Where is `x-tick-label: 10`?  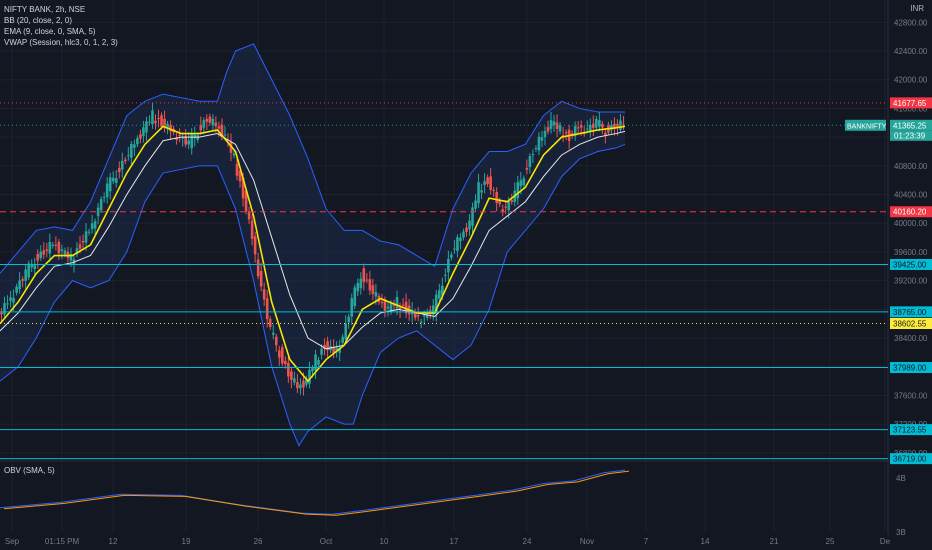
x-tick-label: 10 is located at coordinates (384, 541).